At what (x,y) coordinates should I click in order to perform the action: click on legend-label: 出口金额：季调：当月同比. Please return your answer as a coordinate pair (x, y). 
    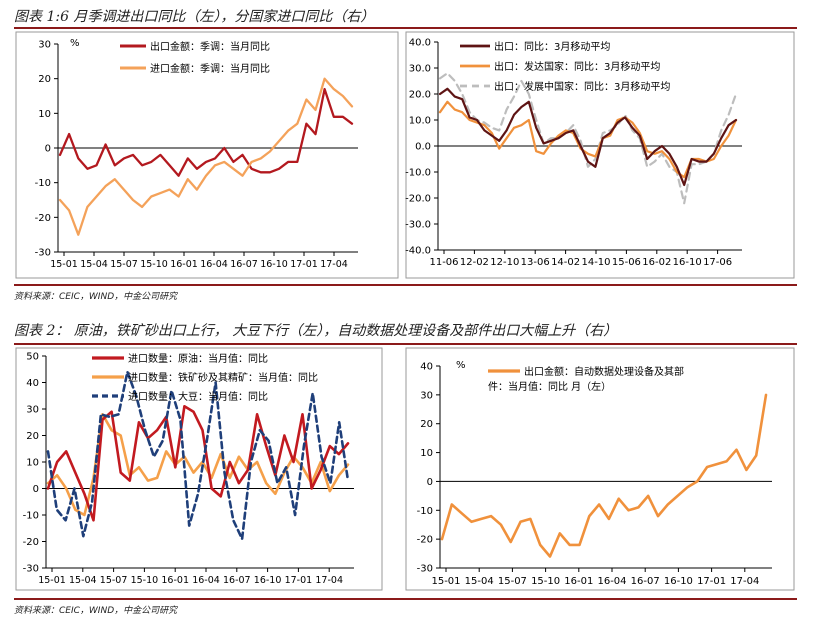
    Looking at the image, I should click on (210, 46).